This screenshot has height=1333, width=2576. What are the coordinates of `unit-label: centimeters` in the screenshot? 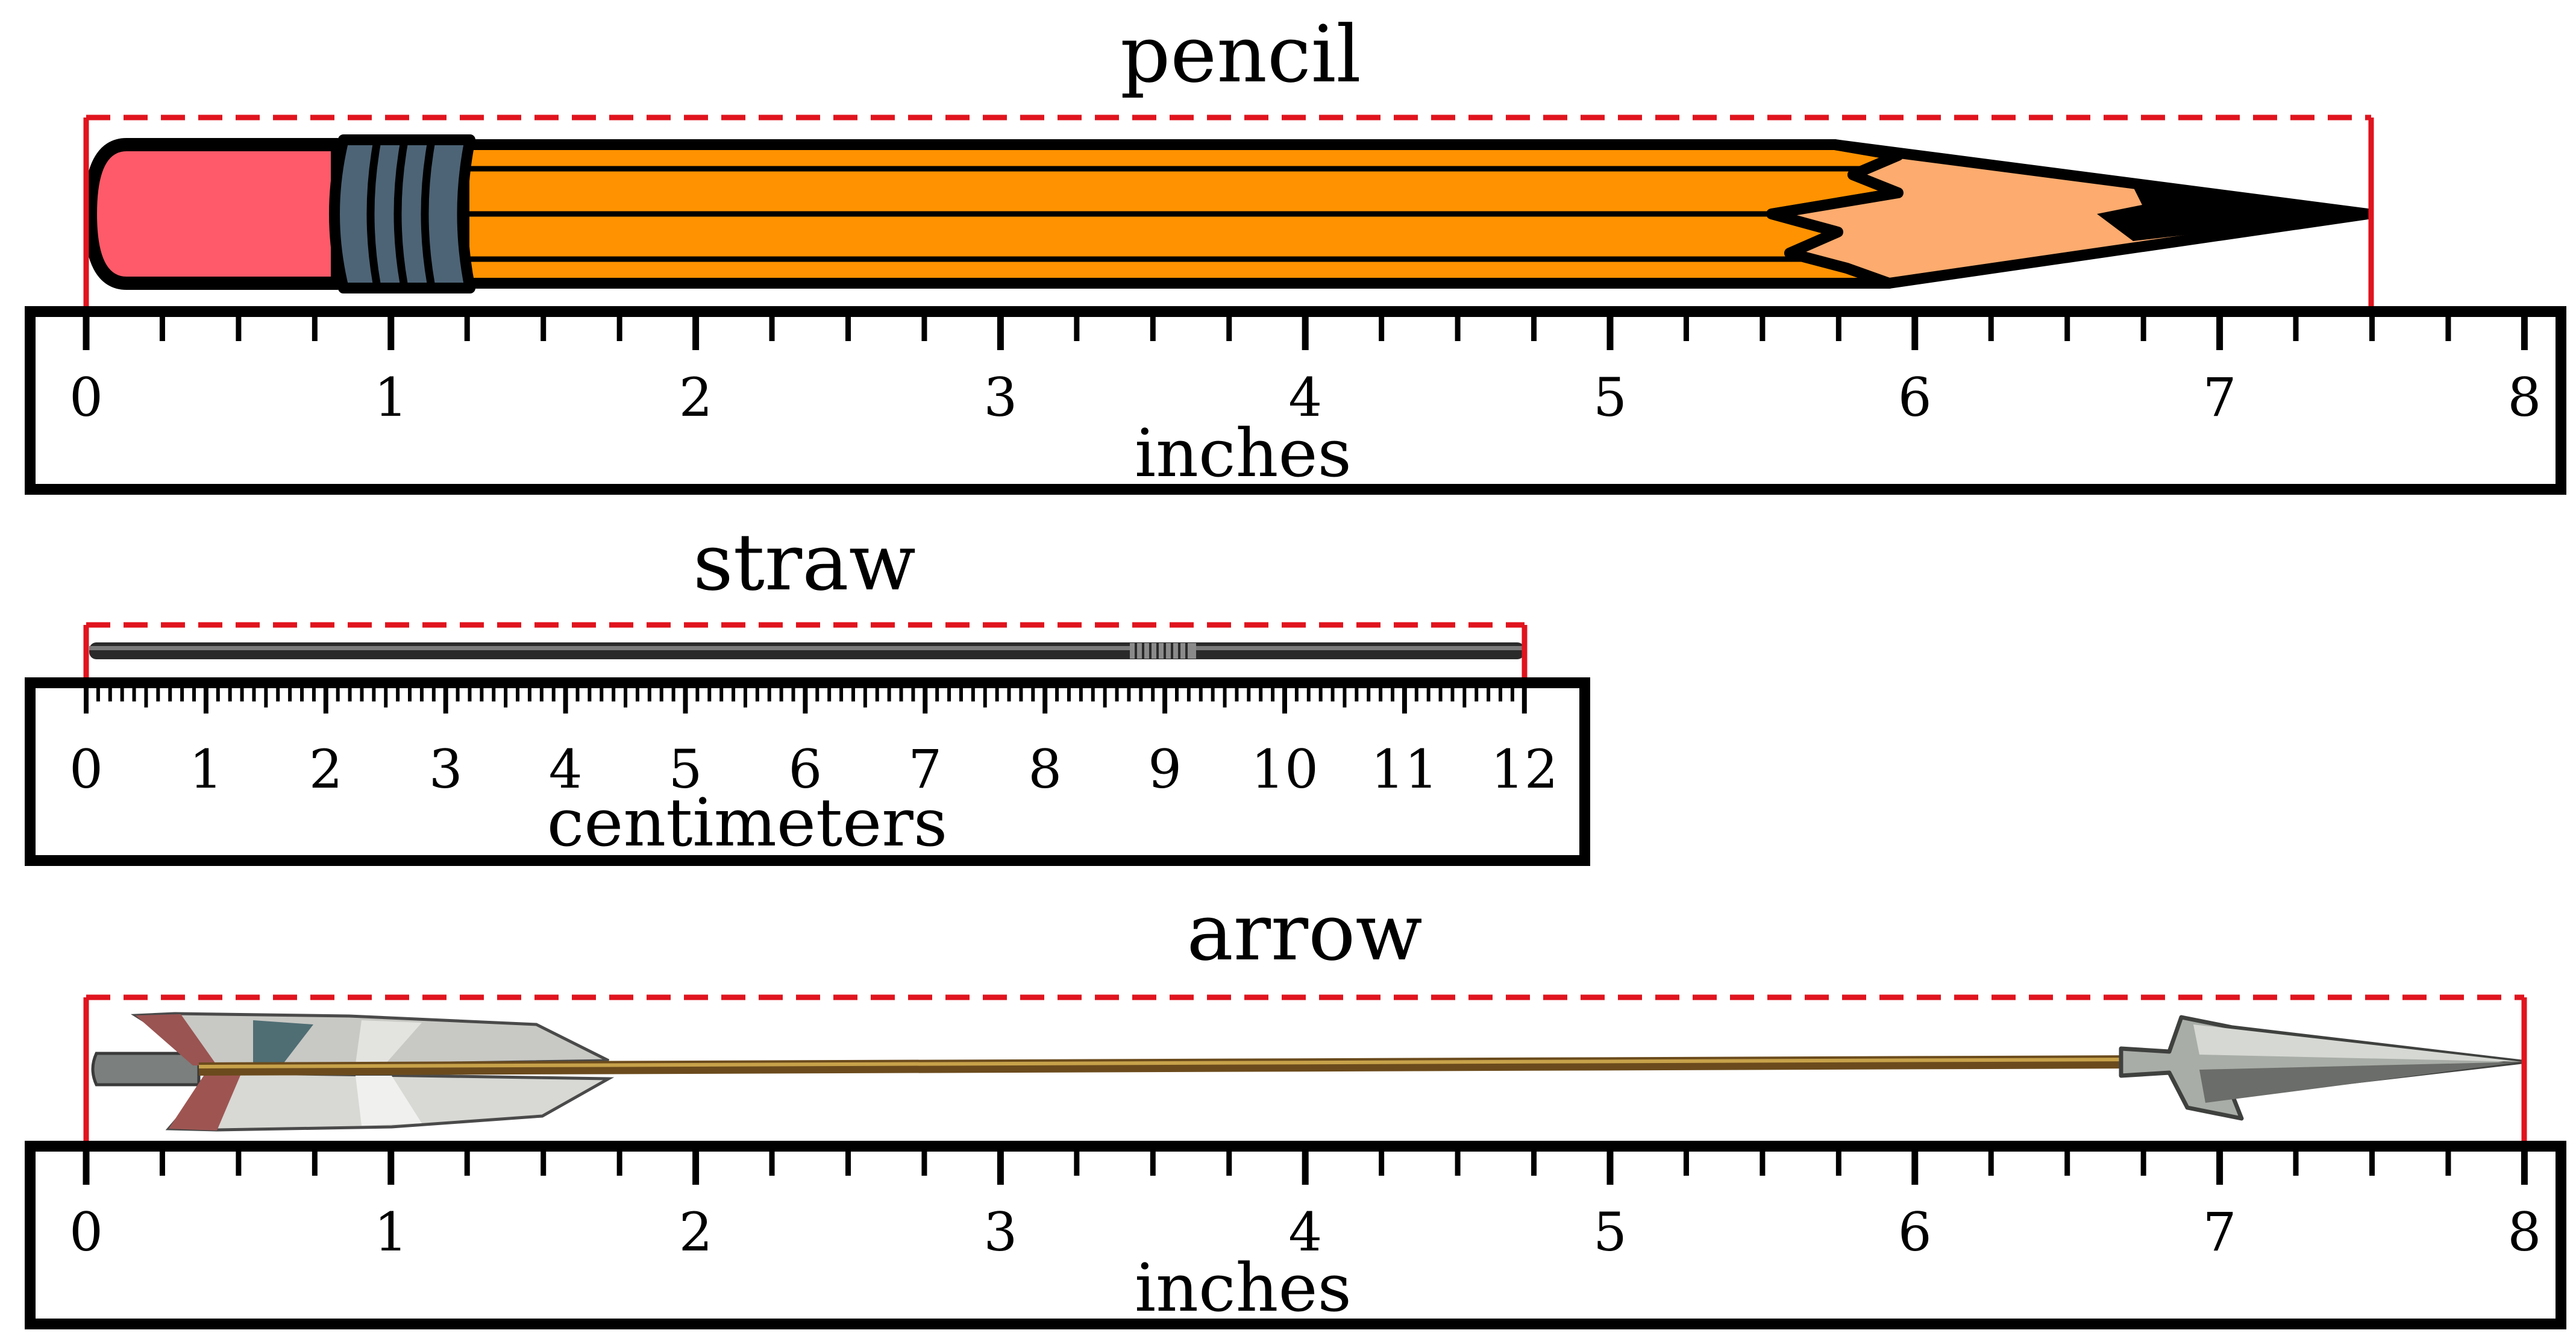 It's located at (747, 822).